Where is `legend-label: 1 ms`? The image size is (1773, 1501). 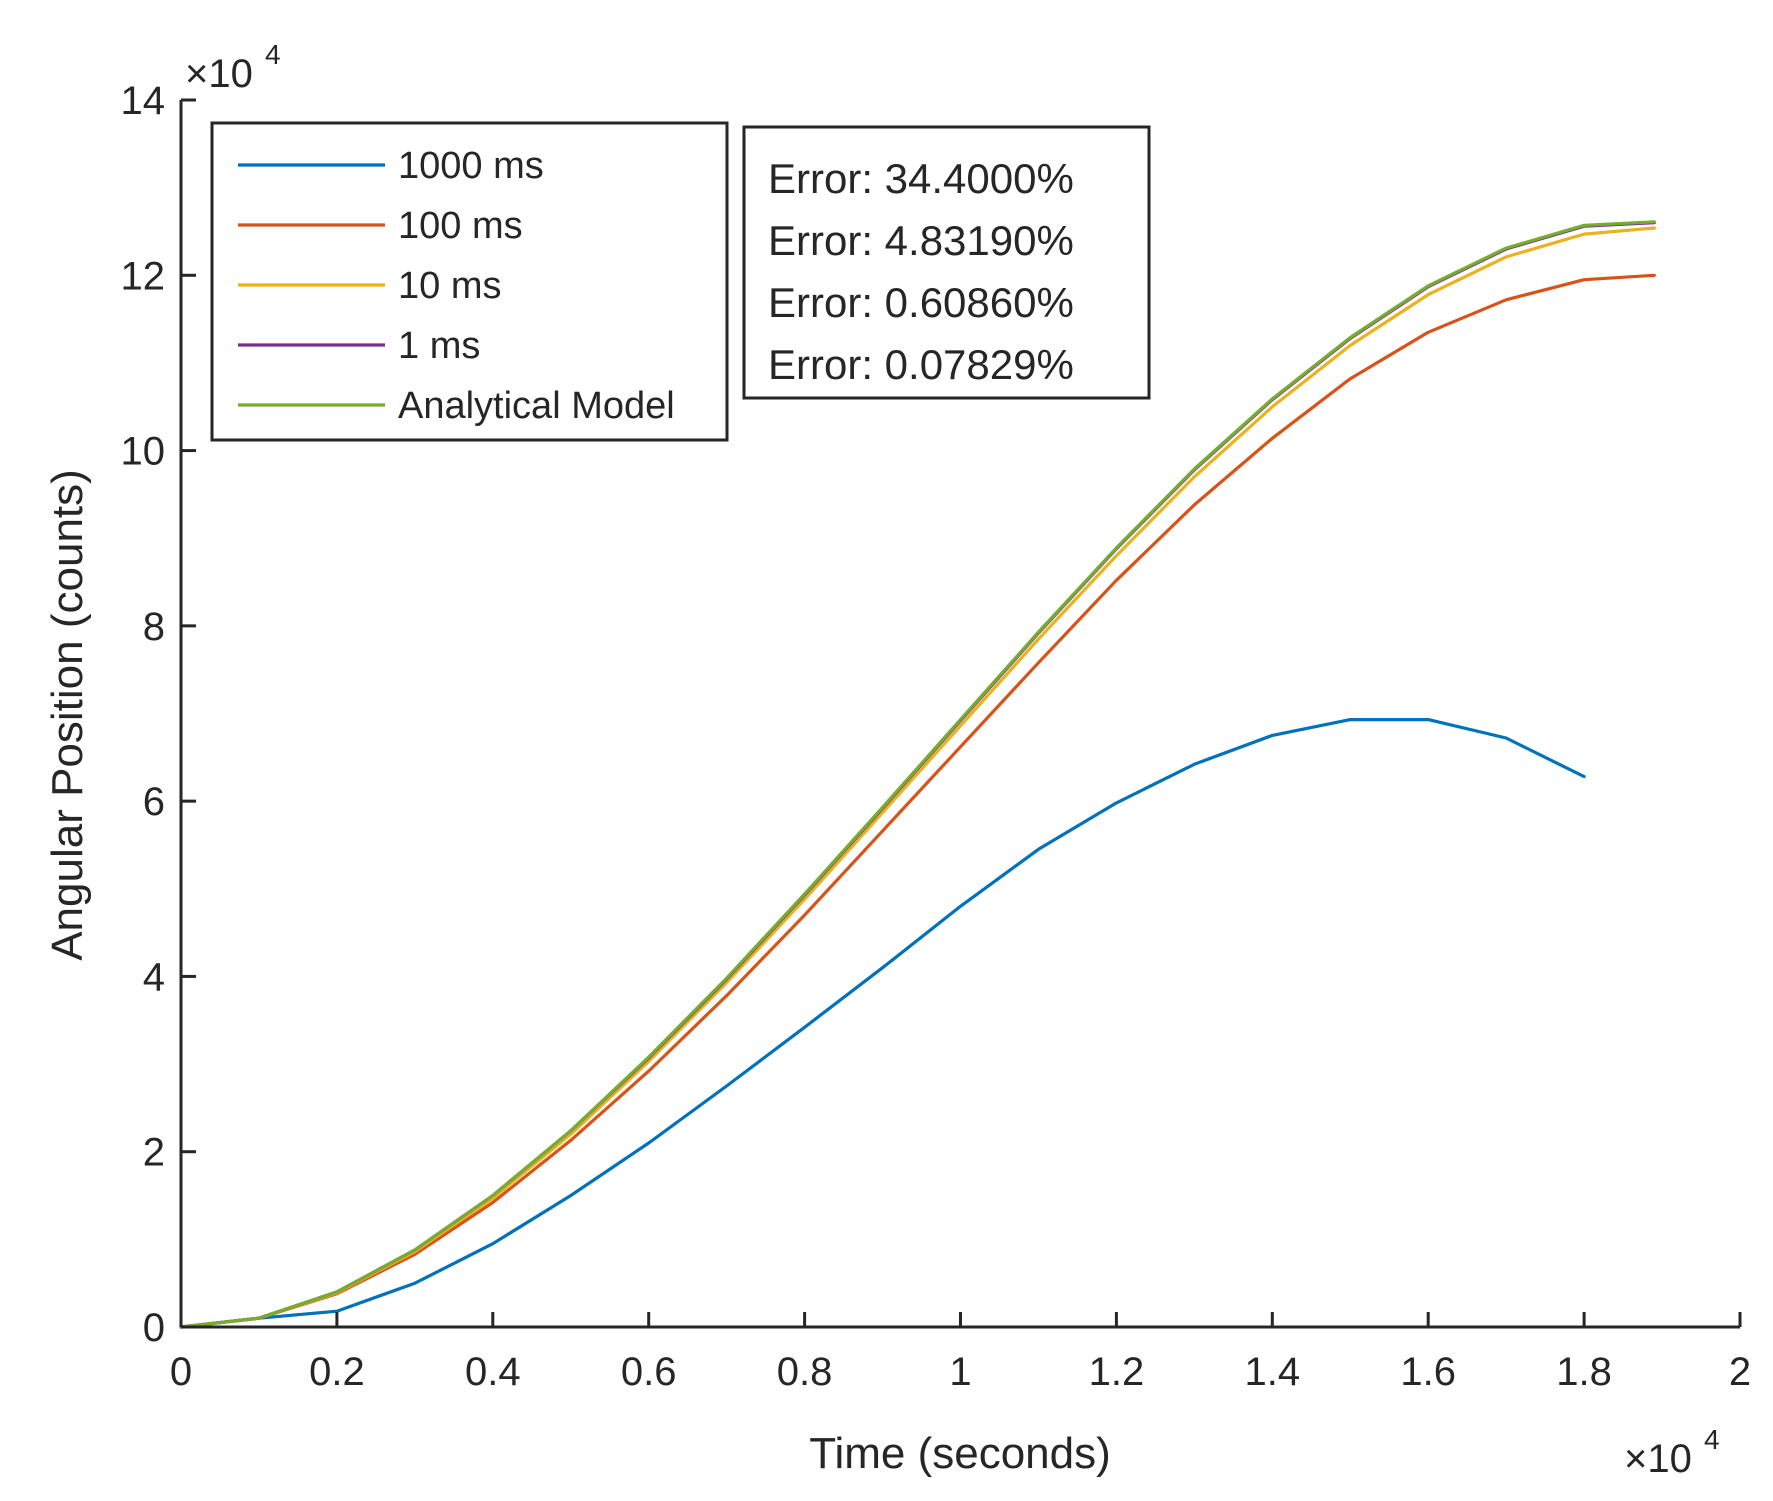
legend-label: 1 ms is located at coordinates (439, 346).